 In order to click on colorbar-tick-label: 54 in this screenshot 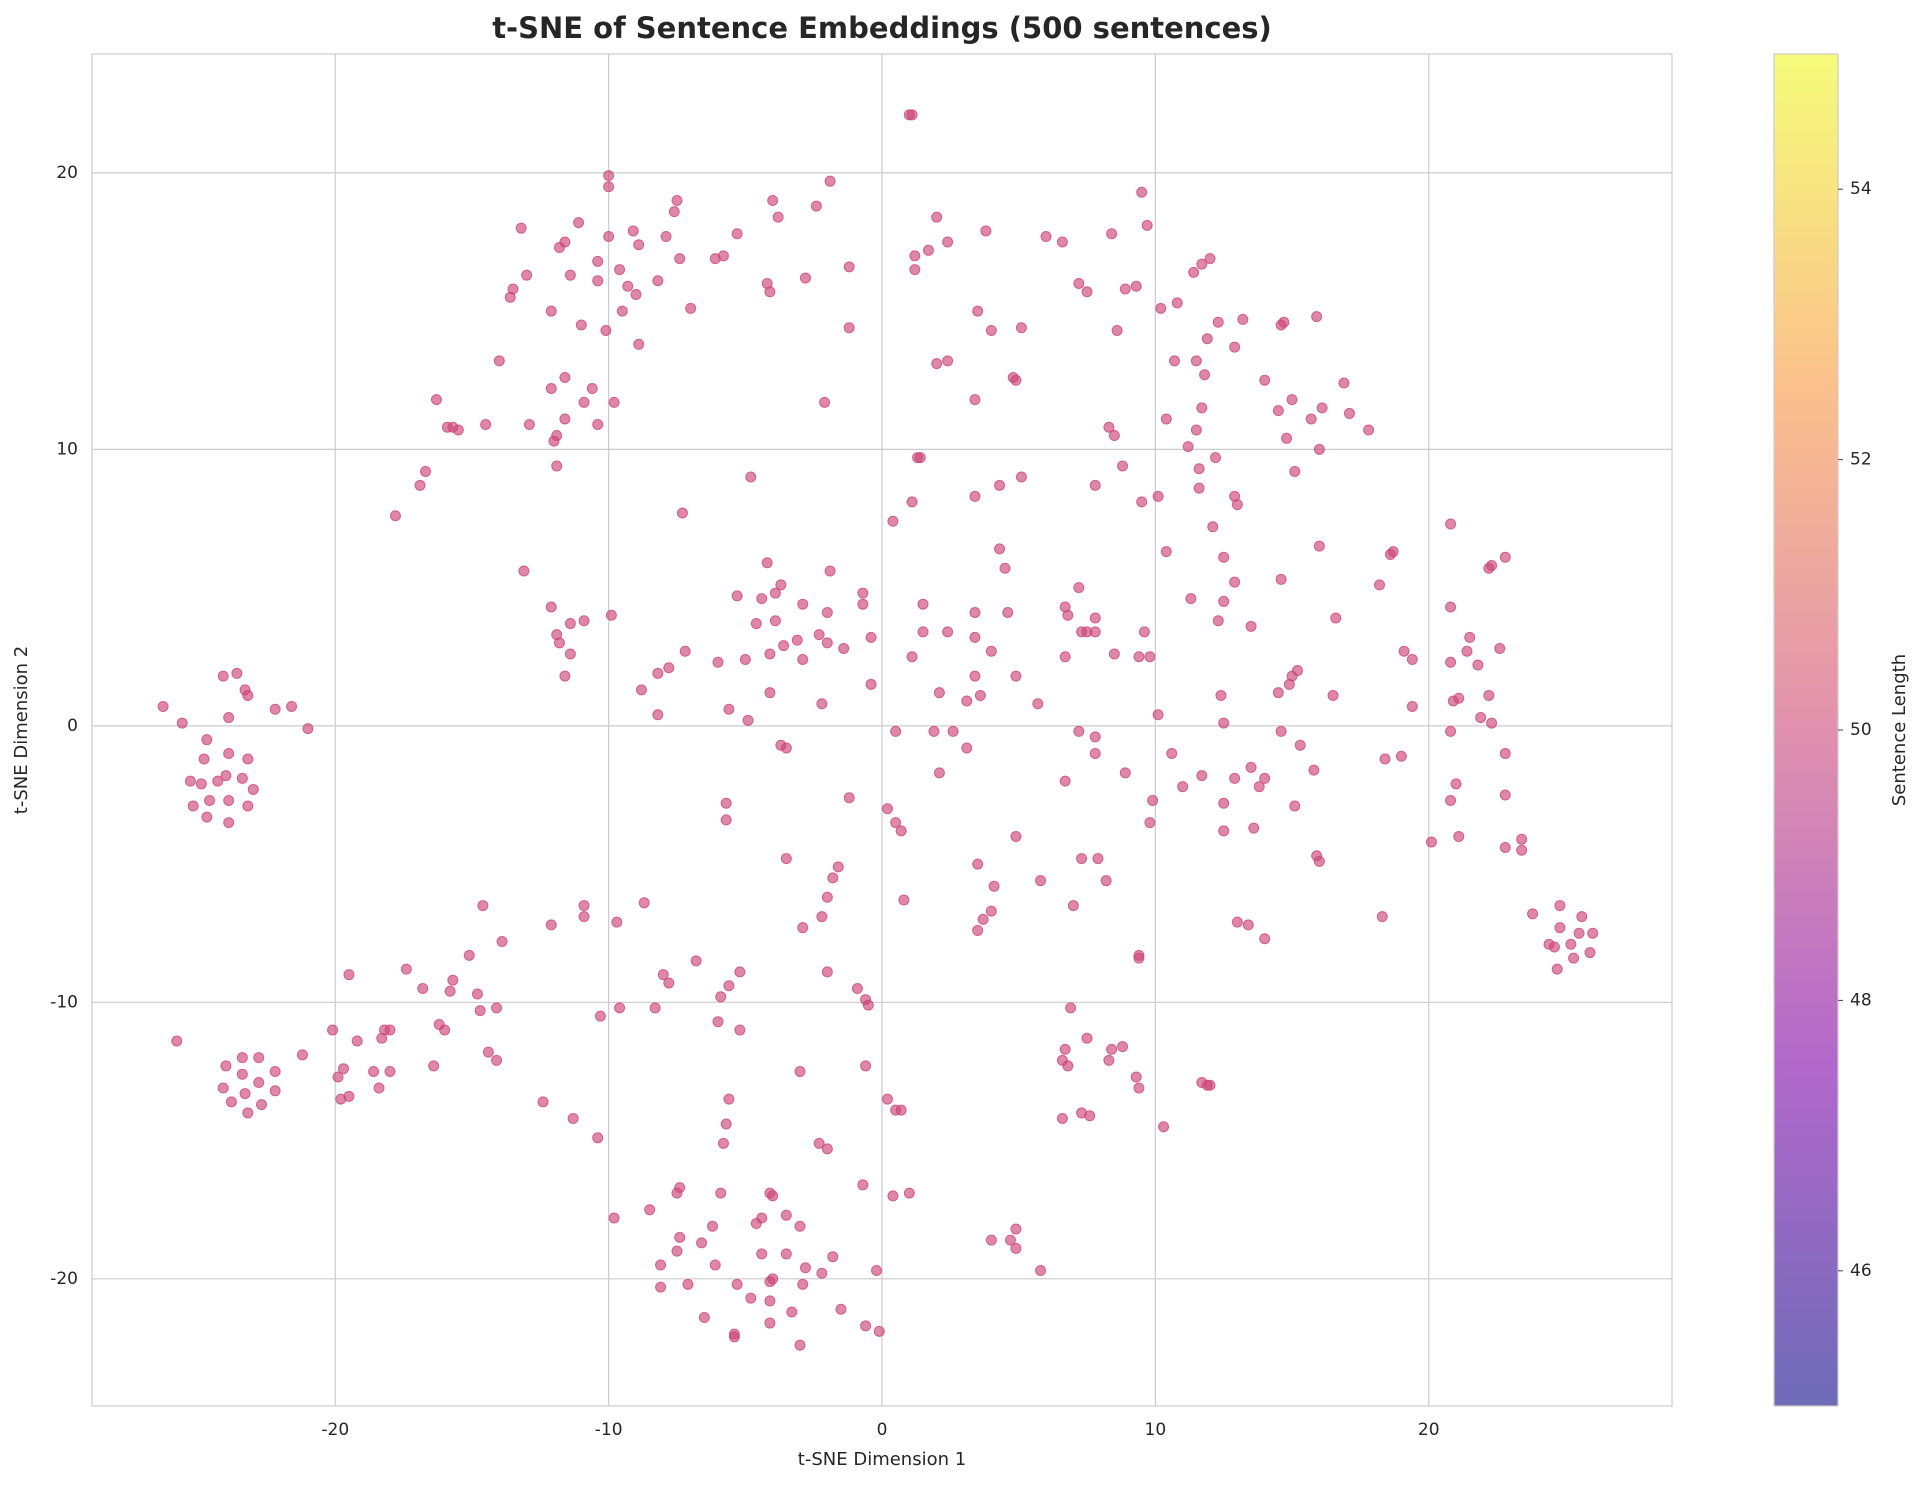, I will do `click(1861, 189)`.